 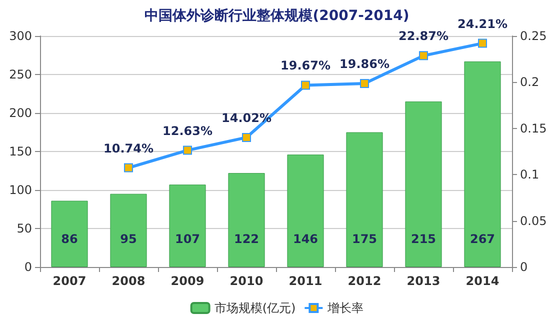 What do you see at coordinates (483, 239) in the screenshot?
I see `data-label: 267` at bounding box center [483, 239].